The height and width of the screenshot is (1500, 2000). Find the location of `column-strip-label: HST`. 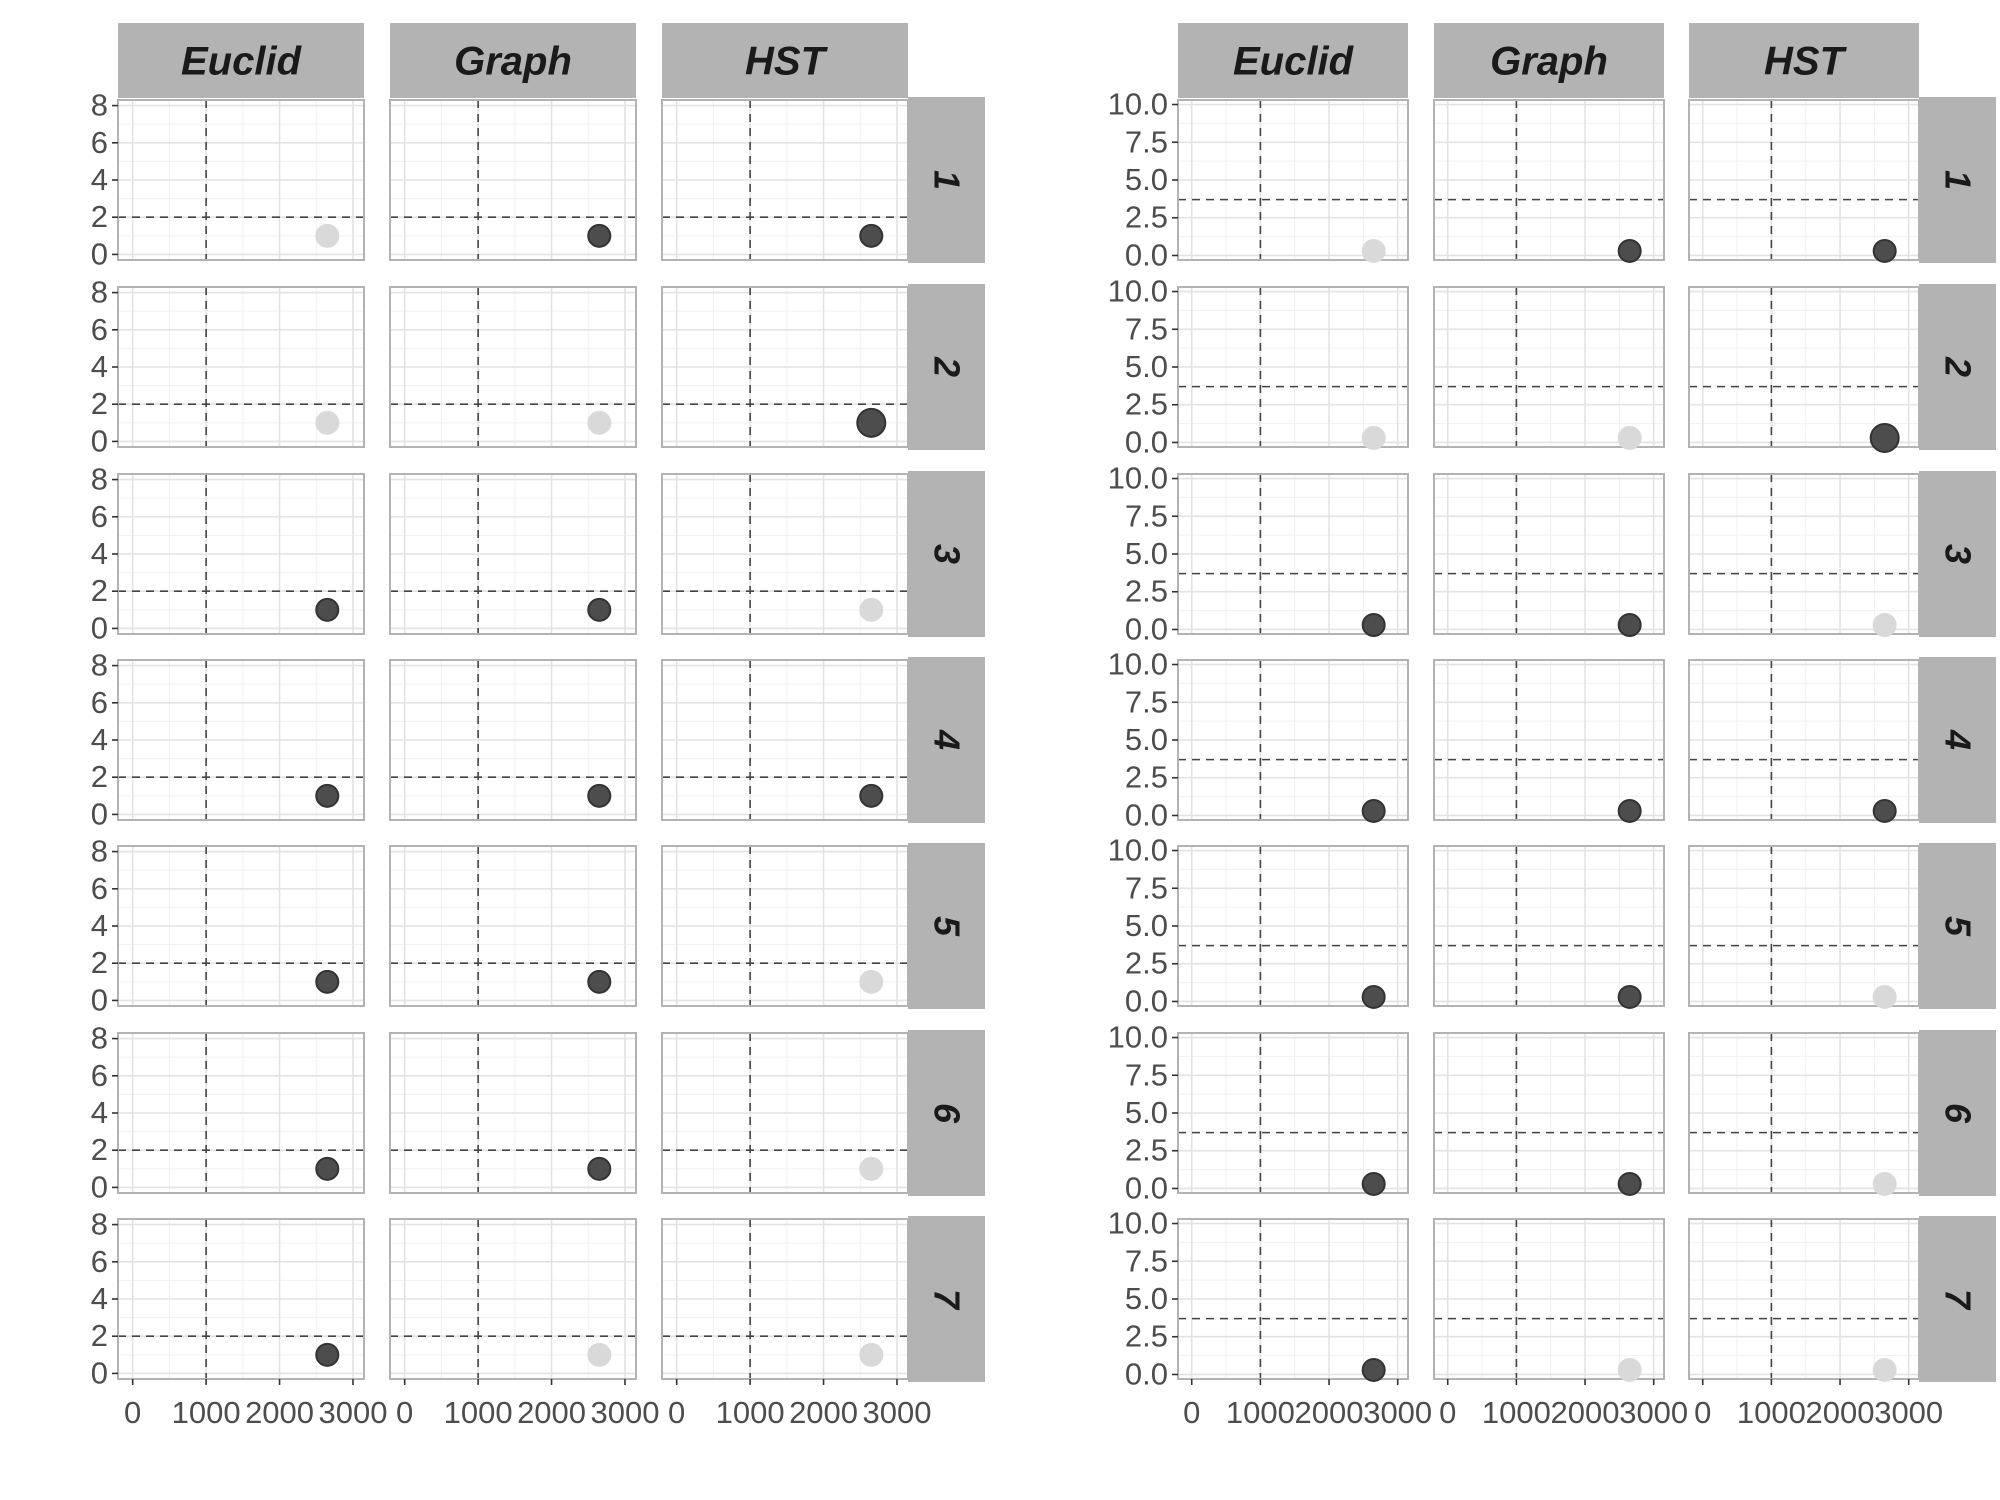

column-strip-label: HST is located at coordinates (1806, 62).